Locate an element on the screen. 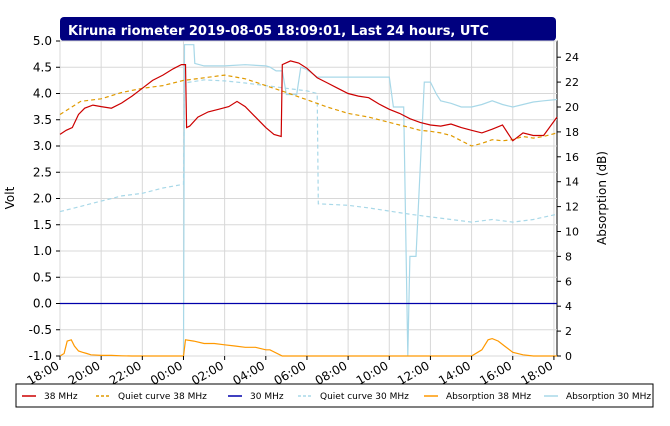 This screenshot has height=426, width=670. bottom-tick-label: 04:00 is located at coordinates (248, 372).